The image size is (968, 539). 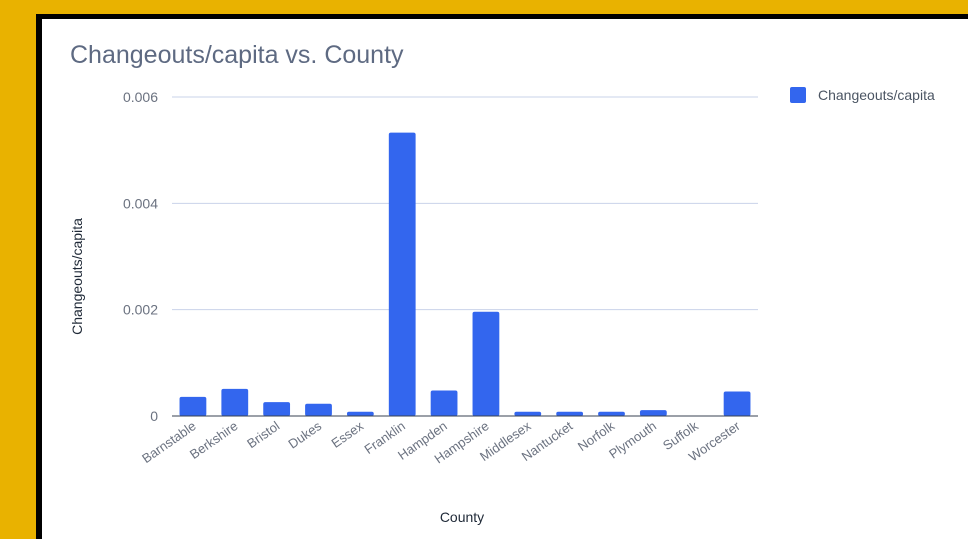 I want to click on bar-norfolk, so click(x=611, y=413).